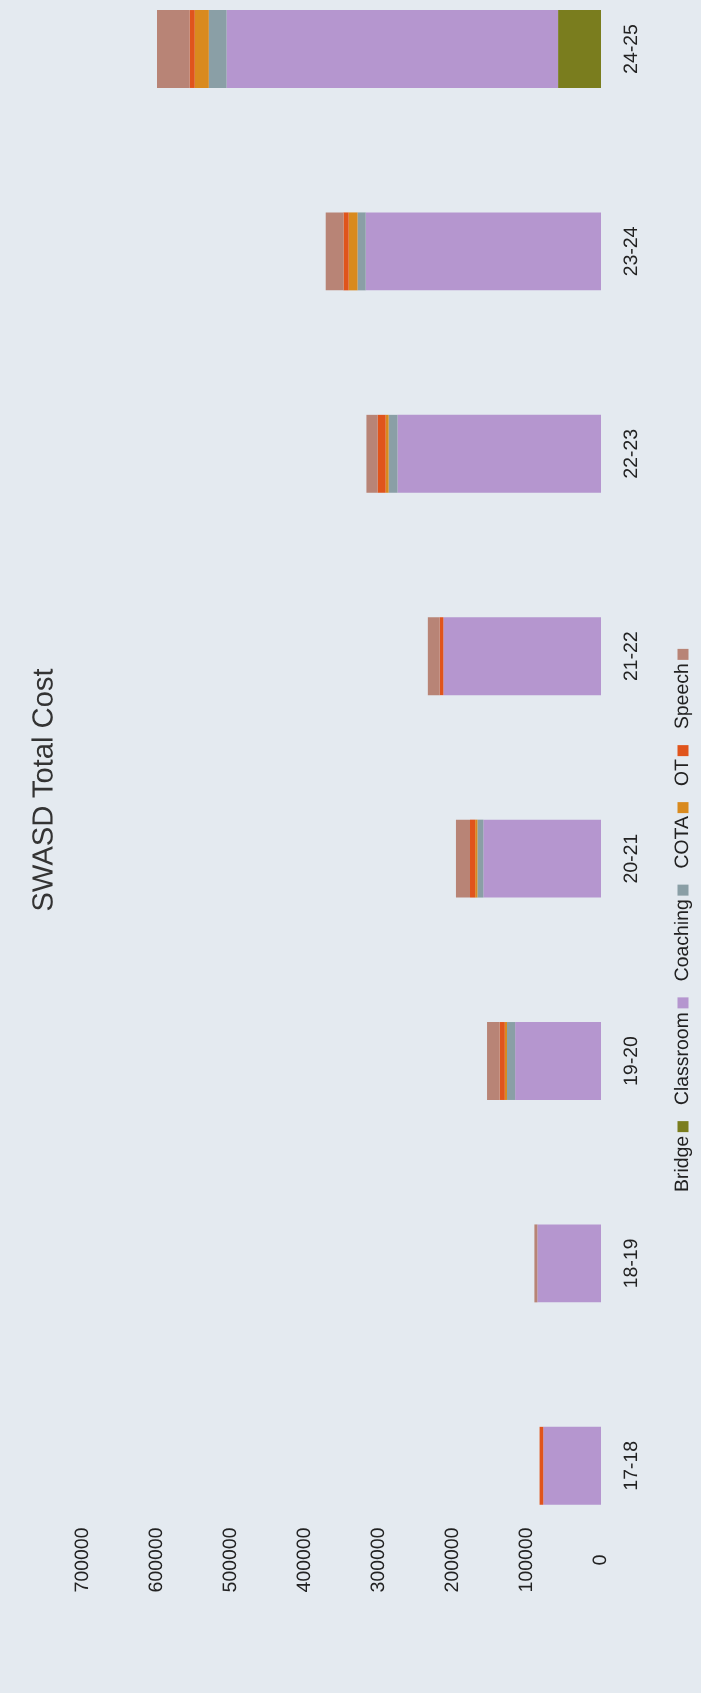 The width and height of the screenshot is (701, 1693). I want to click on legend-label: OT, so click(681, 772).